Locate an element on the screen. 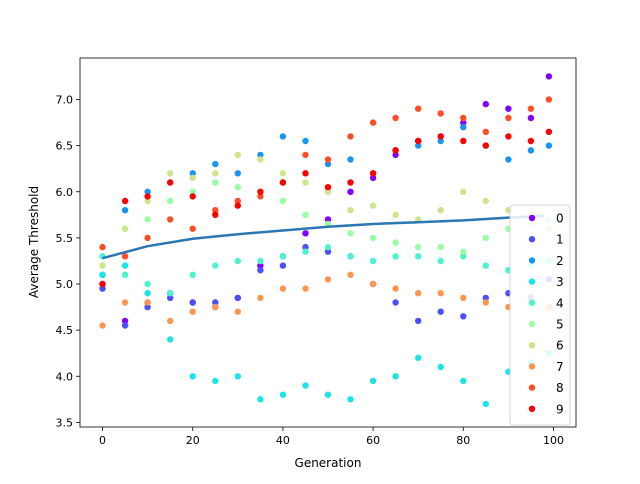 This screenshot has width=640, height=484. y-tick-label: 3.5 is located at coordinates (65, 422).